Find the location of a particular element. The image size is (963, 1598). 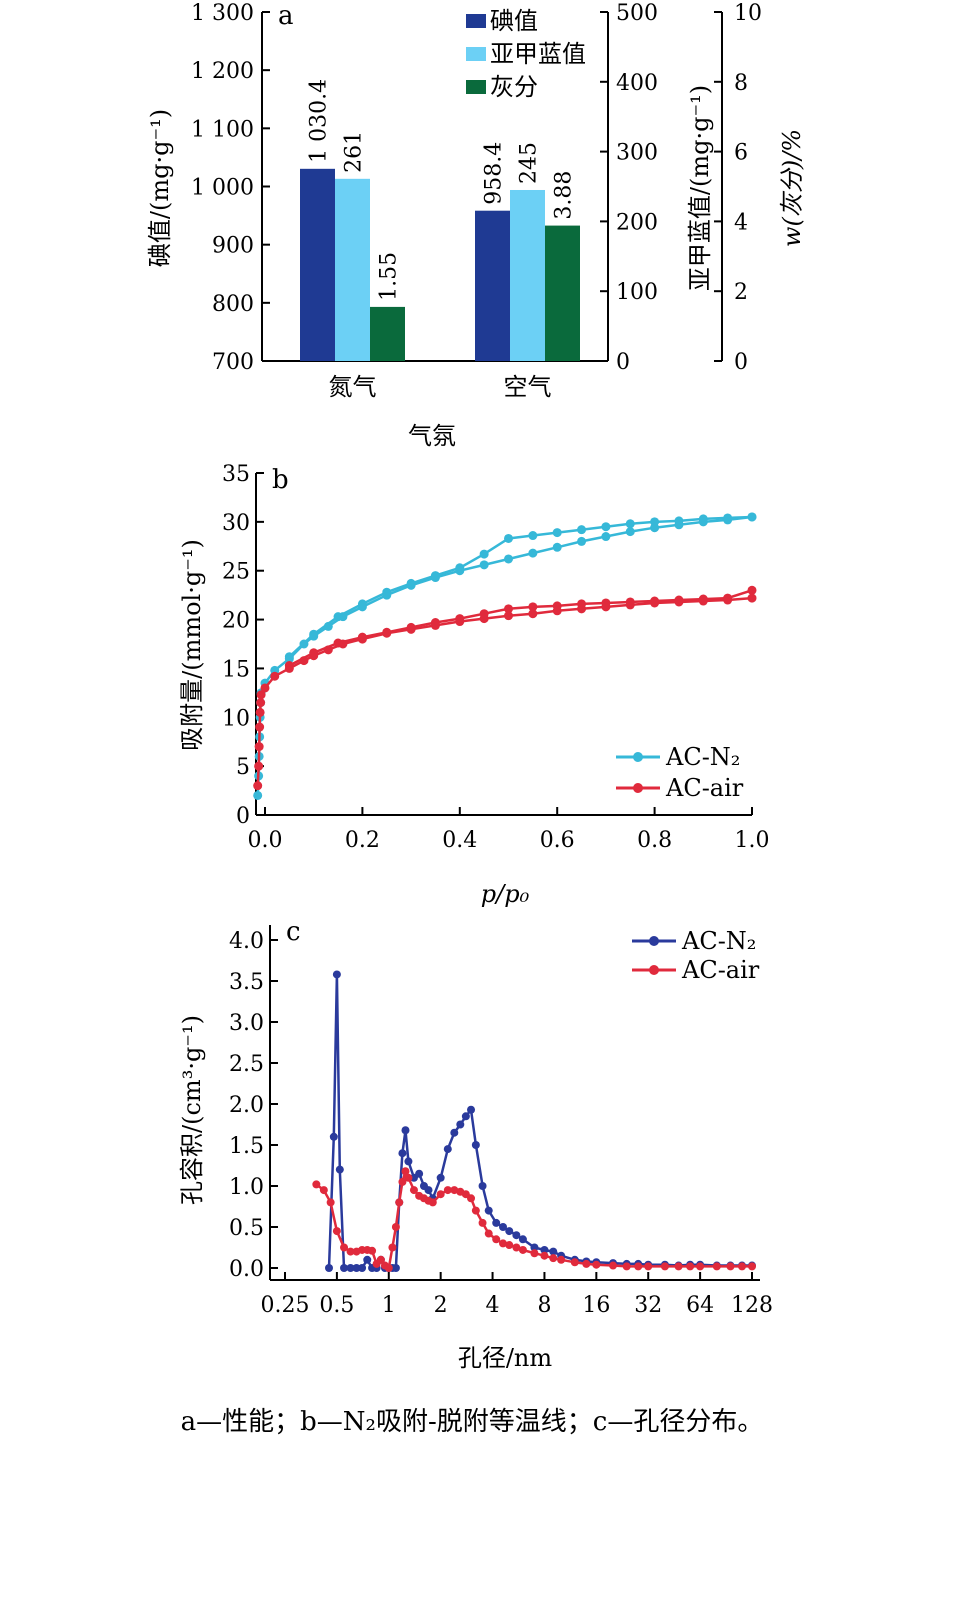

panel-c-y-tick-label: 1.0 is located at coordinates (246, 1187).